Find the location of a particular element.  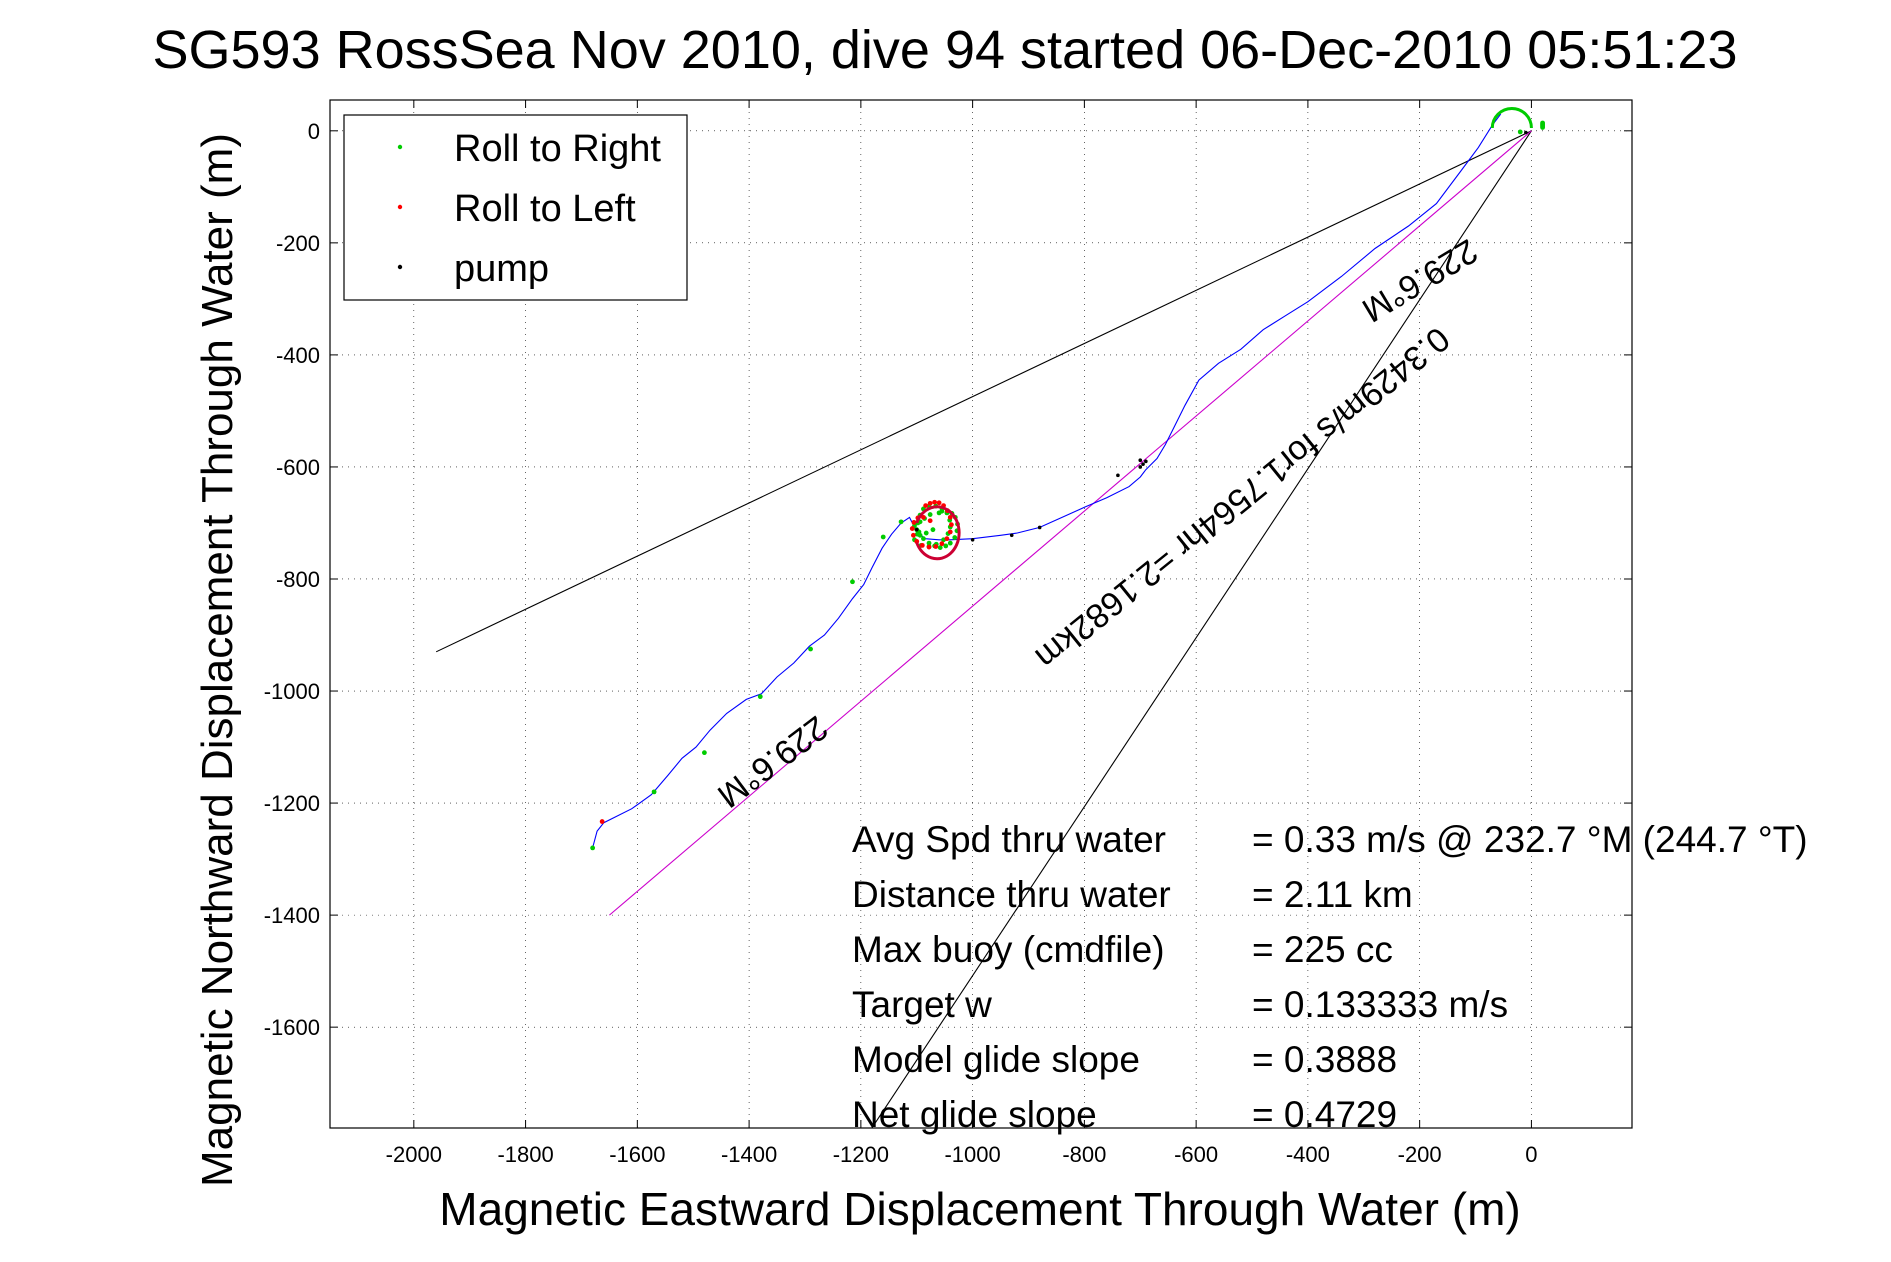

x-tick-label: -1600 is located at coordinates (637, 1154).